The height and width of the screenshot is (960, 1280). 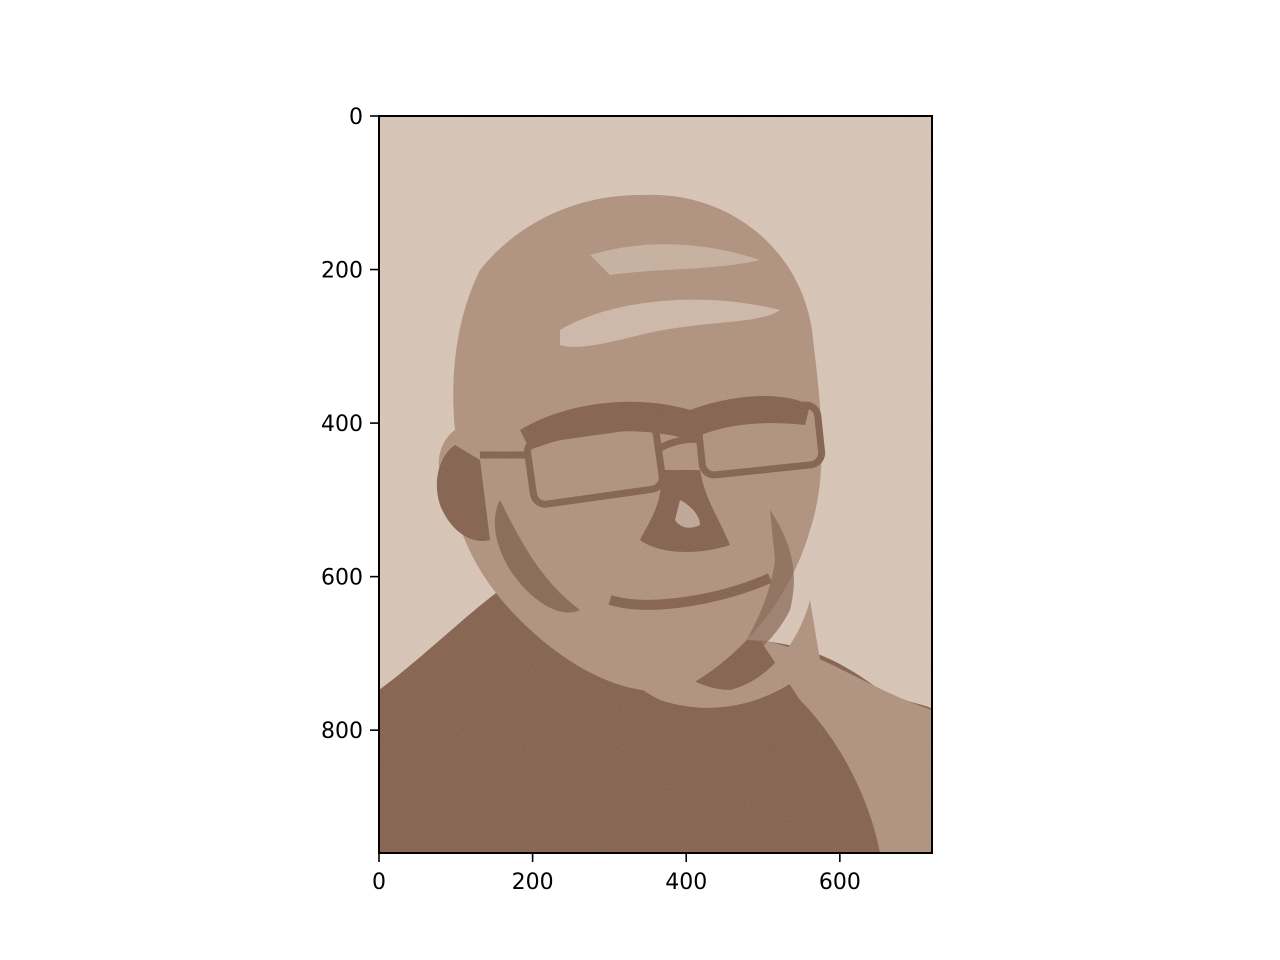 I want to click on y-tick-label: 600, so click(x=342, y=578).